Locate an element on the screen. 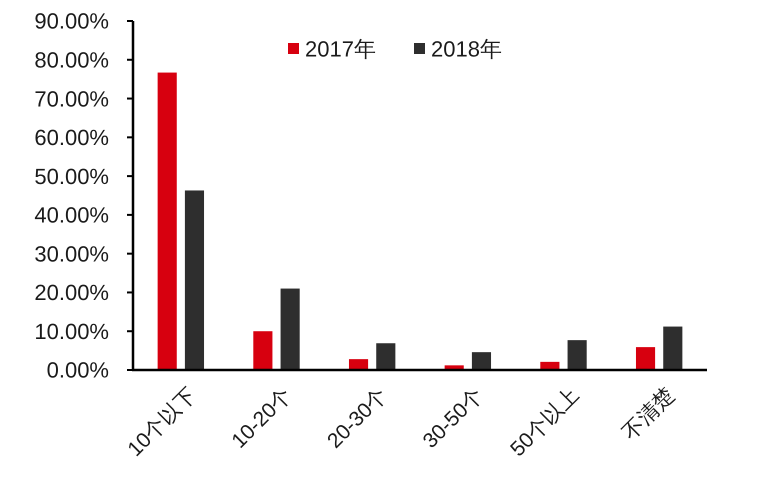 This screenshot has width=760, height=479. y-tick-label: 20.00% is located at coordinates (71, 293).